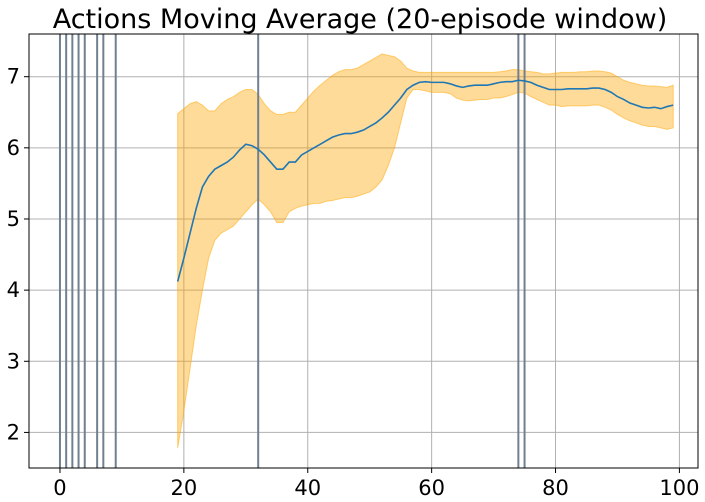 This screenshot has width=705, height=502. Describe the element at coordinates (13, 219) in the screenshot. I see `y-tick-label: 5` at that location.